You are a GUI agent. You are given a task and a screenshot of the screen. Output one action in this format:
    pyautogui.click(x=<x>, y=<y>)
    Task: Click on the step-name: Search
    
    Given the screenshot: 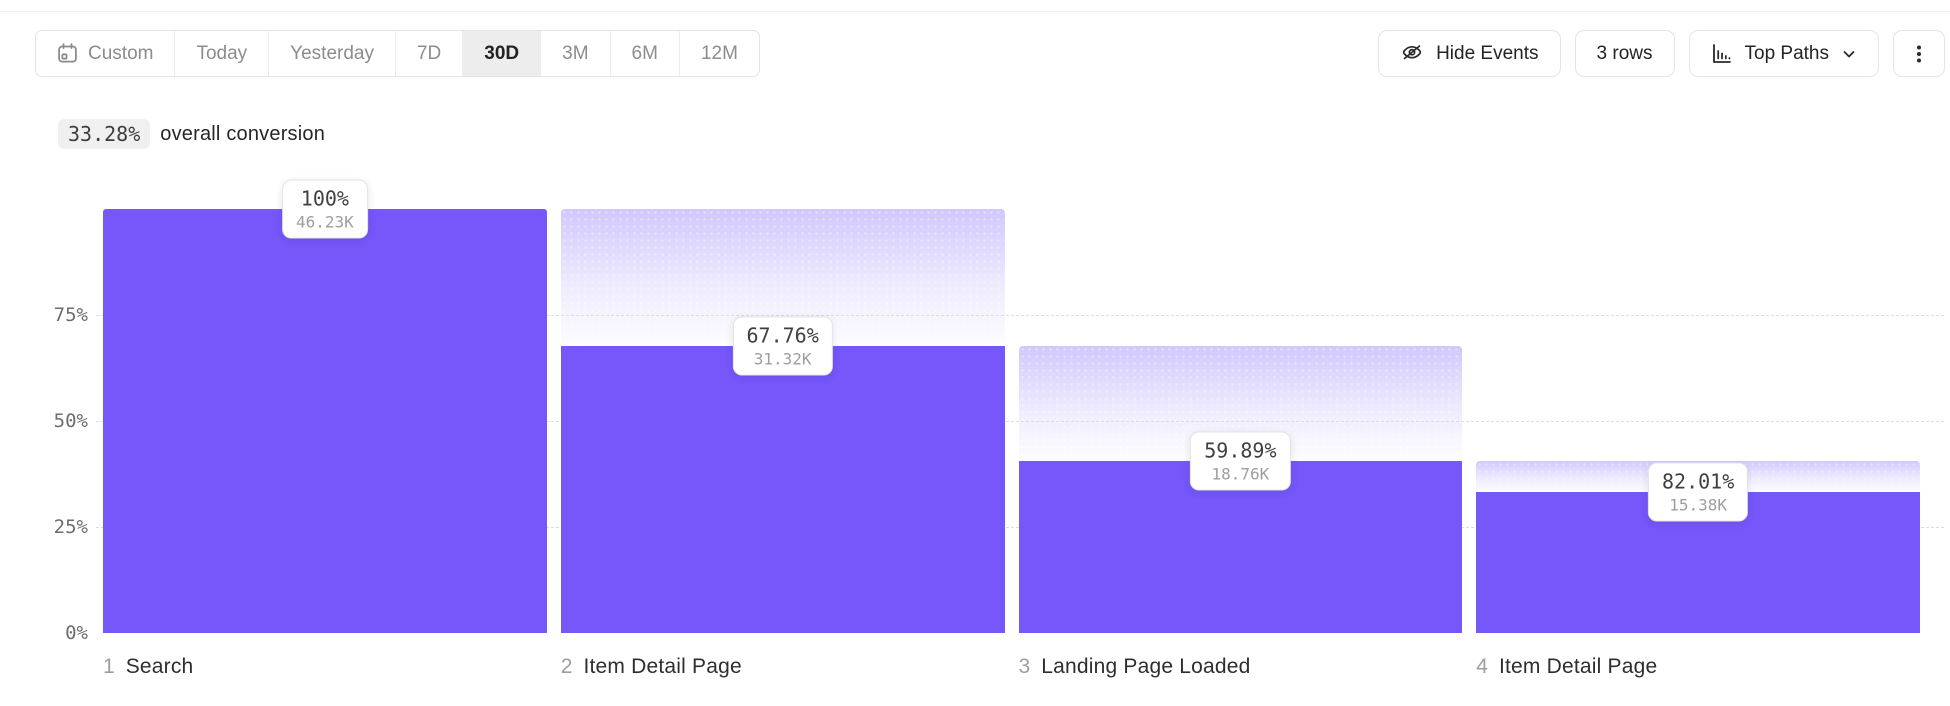 What is the action you would take?
    pyautogui.click(x=159, y=666)
    